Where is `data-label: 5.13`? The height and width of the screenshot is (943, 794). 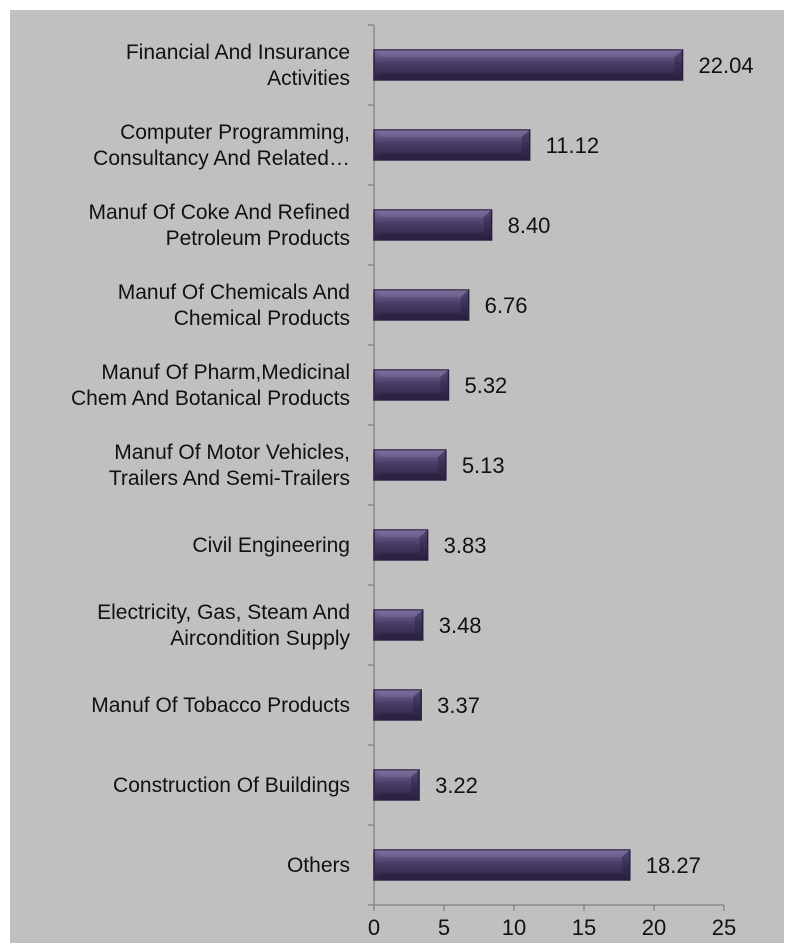 data-label: 5.13 is located at coordinates (483, 465).